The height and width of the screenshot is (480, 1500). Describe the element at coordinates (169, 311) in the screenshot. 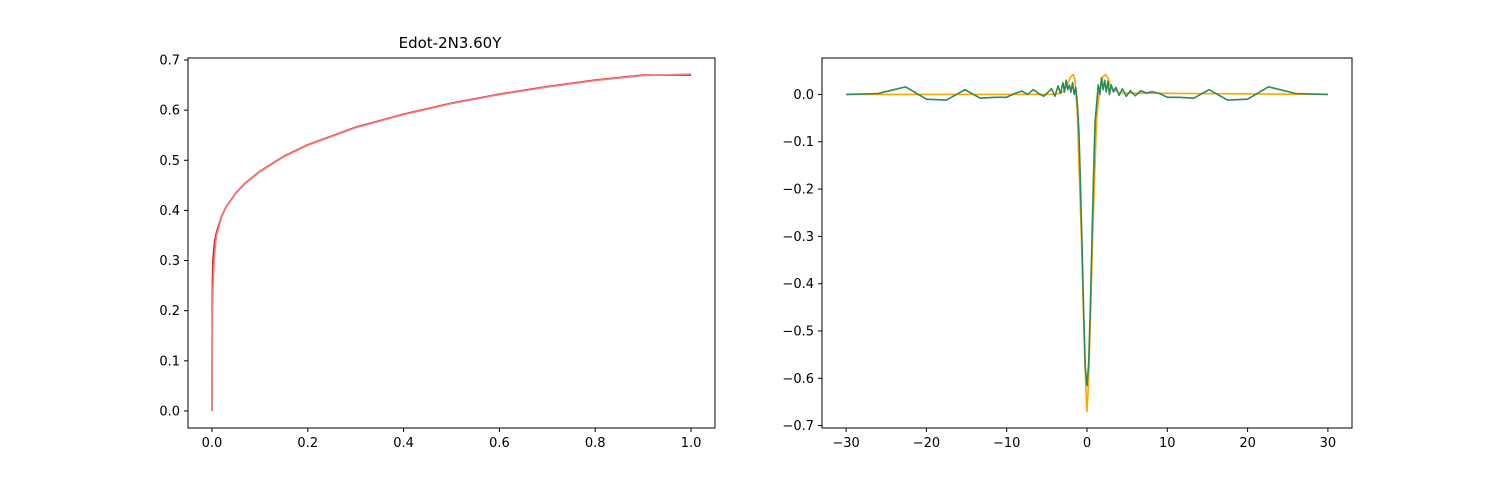

I see `left-y-tick-label-2: 0.2` at that location.